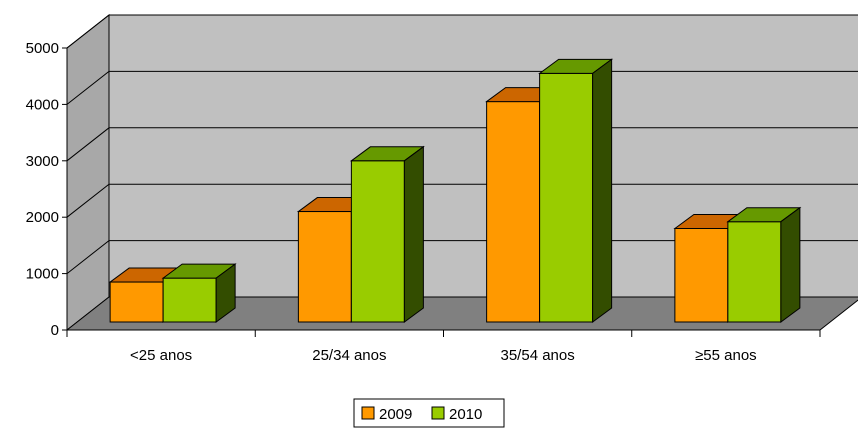 This screenshot has width=858, height=433. I want to click on y-tick-label: 5000, so click(42, 48).